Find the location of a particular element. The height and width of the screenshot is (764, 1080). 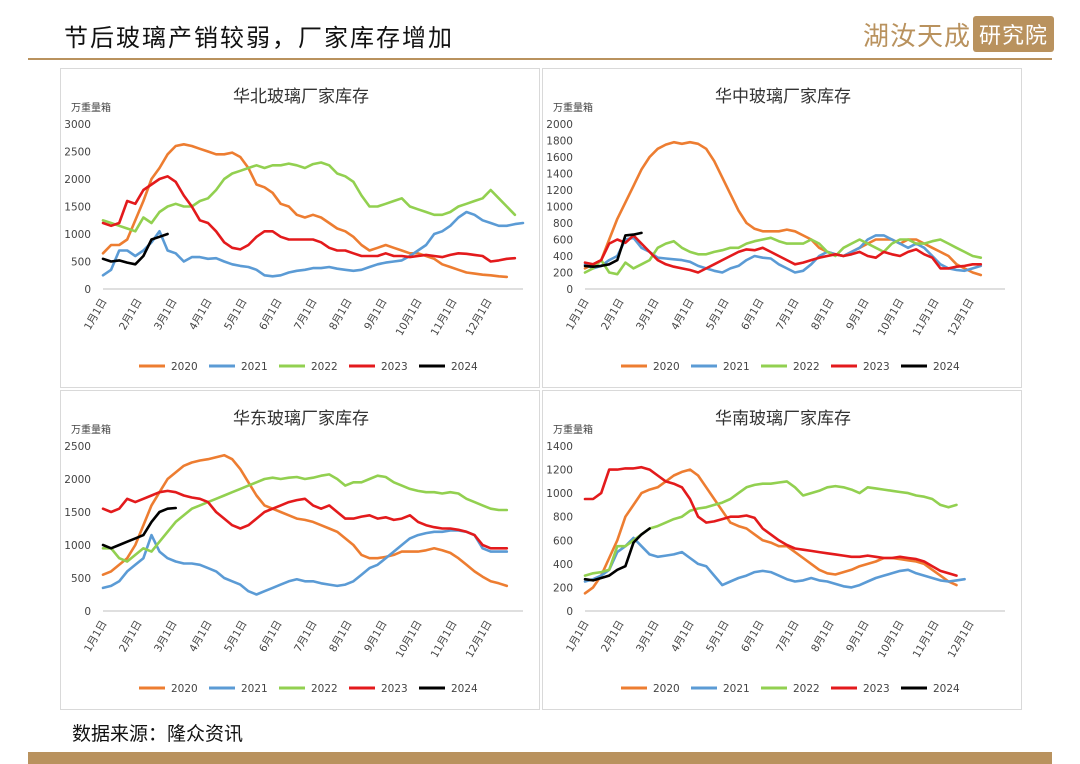

series-line-2020 is located at coordinates (305, 211).